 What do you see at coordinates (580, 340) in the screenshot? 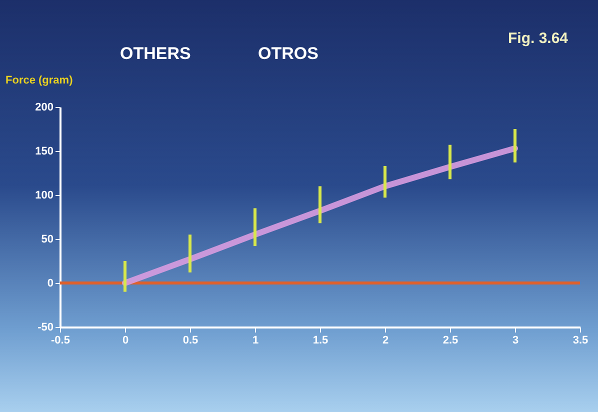
I see `x-tick-label: 3.5` at bounding box center [580, 340].